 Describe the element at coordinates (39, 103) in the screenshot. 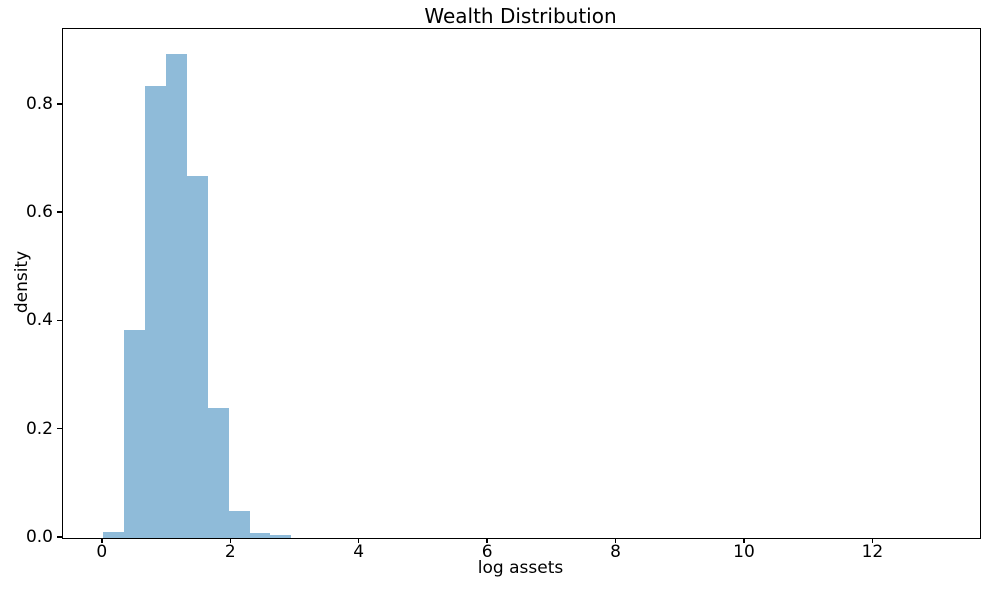

I see `y-tick-label: 0.8` at that location.